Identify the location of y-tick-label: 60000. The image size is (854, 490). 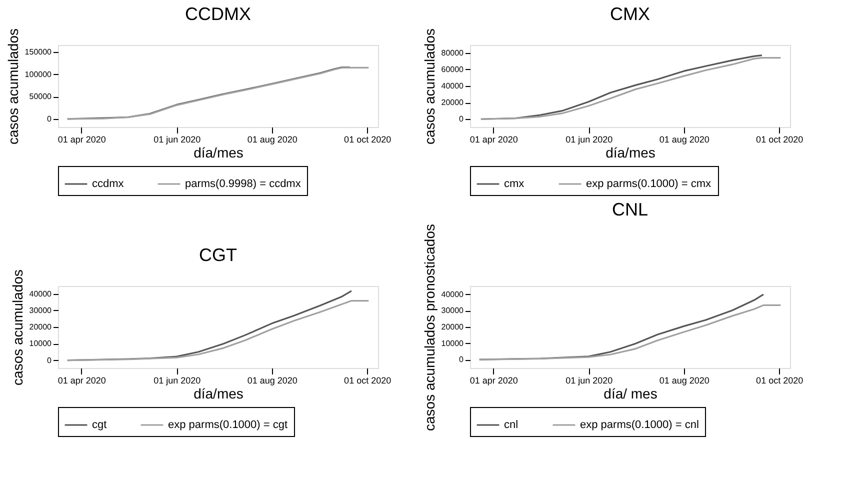
(452, 69).